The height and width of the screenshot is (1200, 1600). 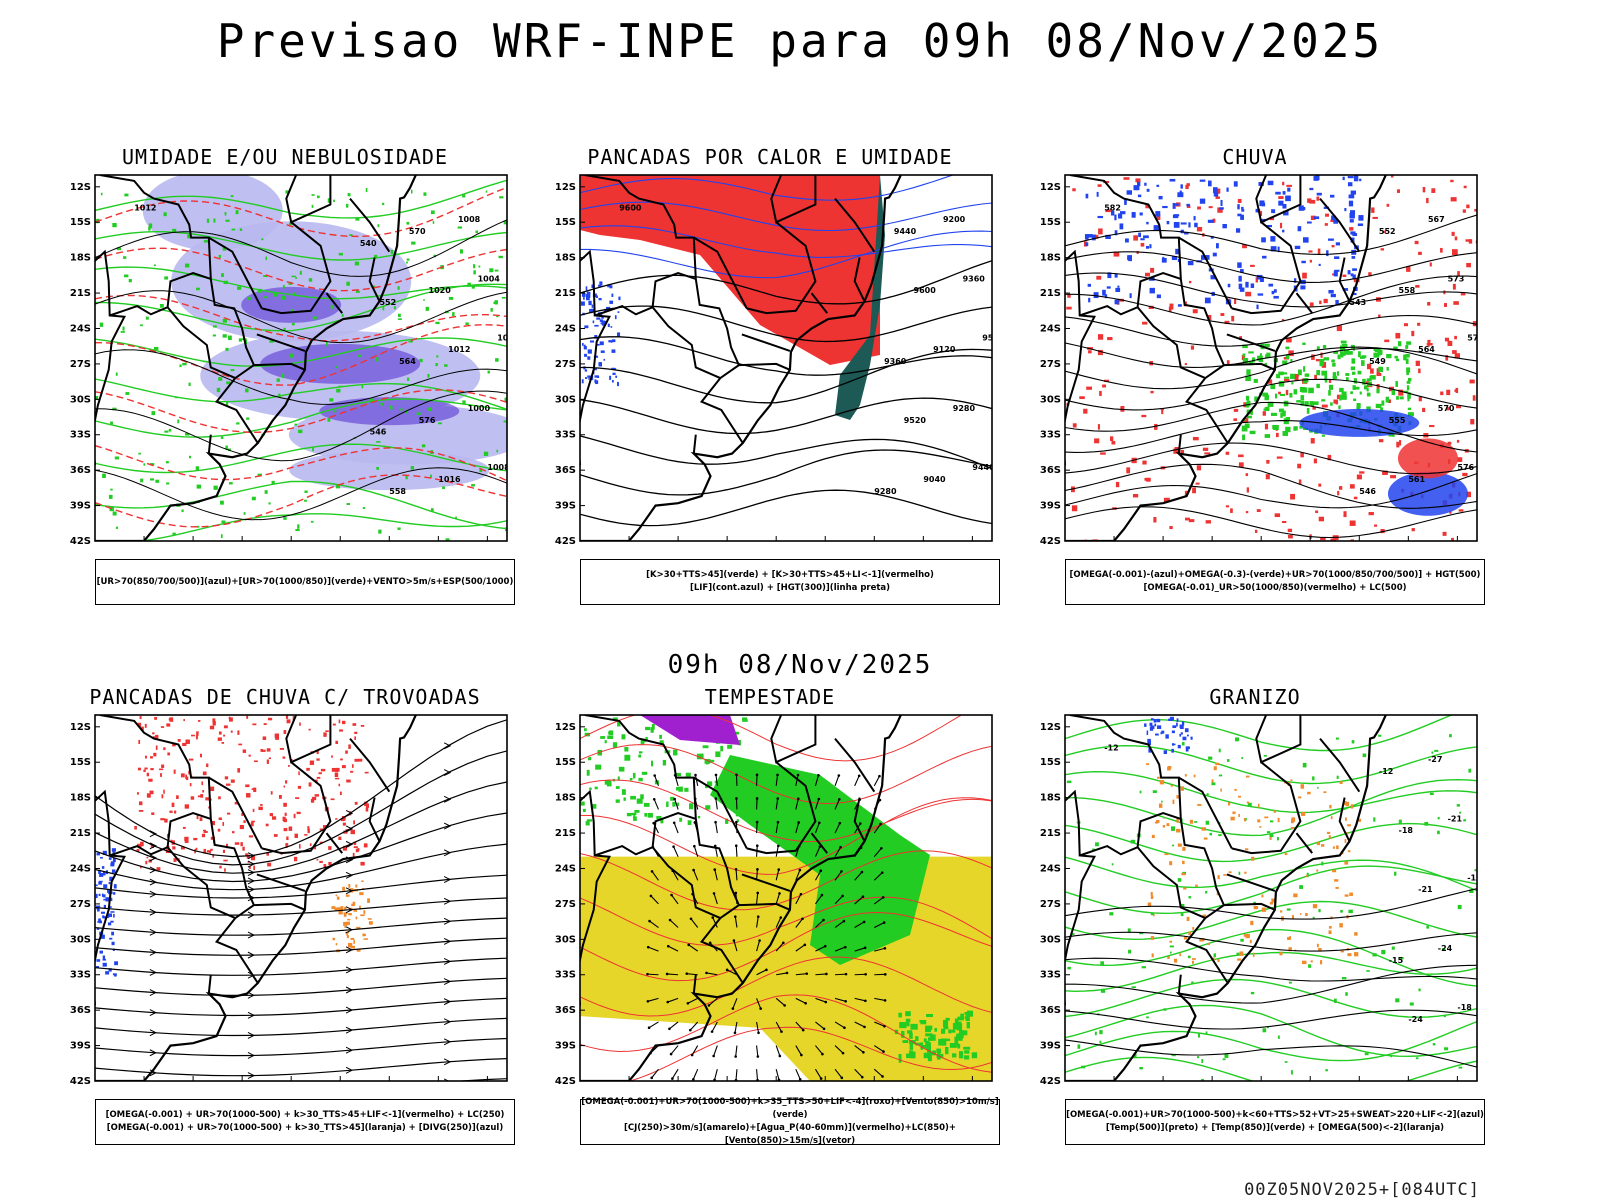 I want to click on contour-label: 564, so click(x=1426, y=349).